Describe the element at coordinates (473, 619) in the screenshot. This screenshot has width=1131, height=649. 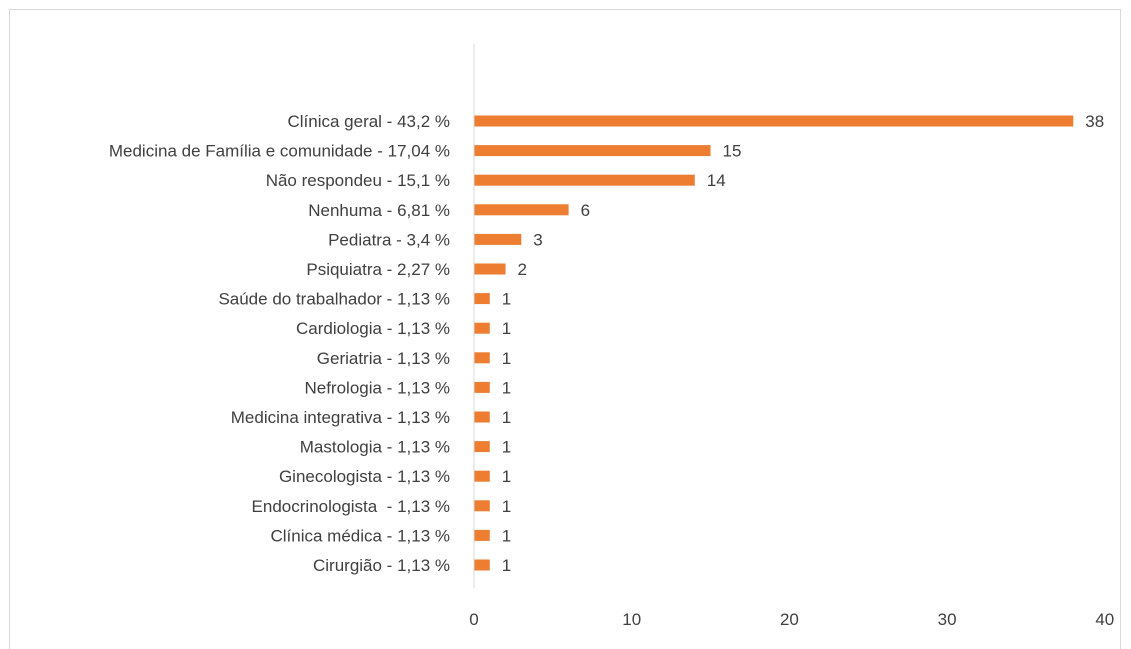
I see `x-tick-label: 0` at that location.